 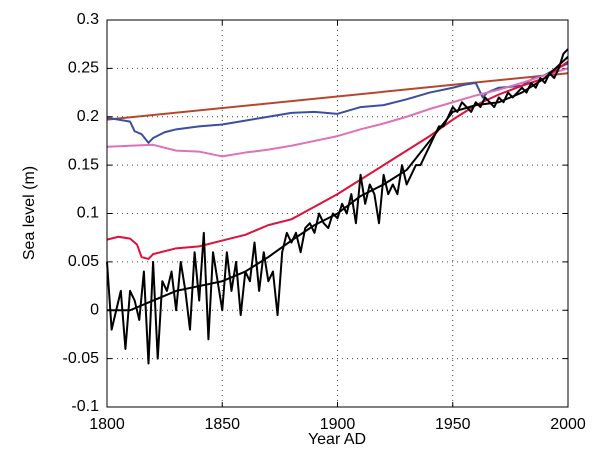 I want to click on y-tick-label: 0.15, so click(x=83, y=164).